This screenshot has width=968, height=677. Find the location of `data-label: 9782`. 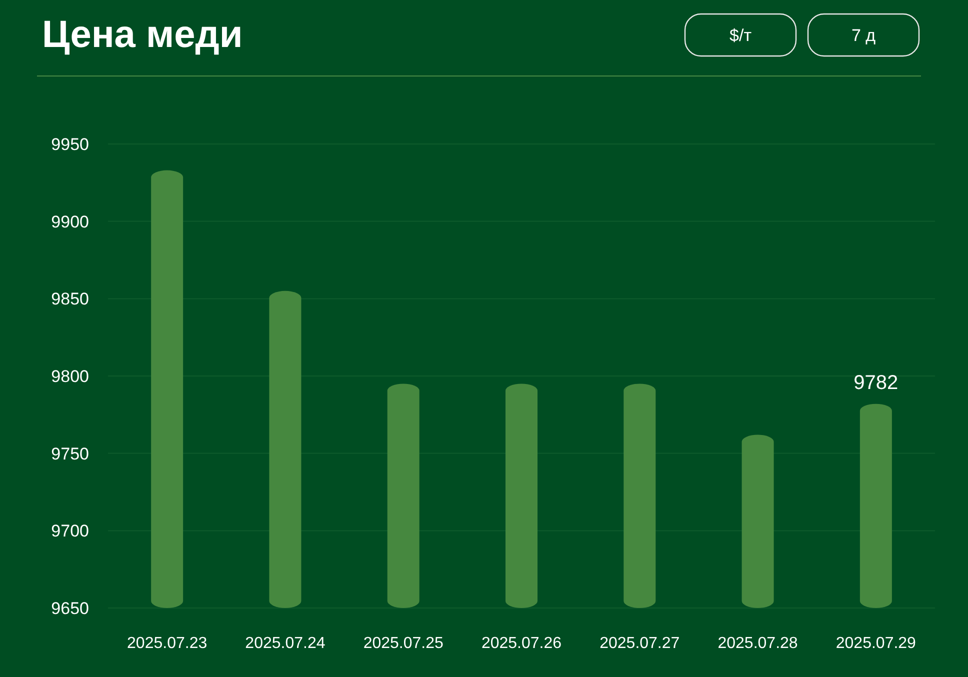

data-label: 9782 is located at coordinates (876, 383).